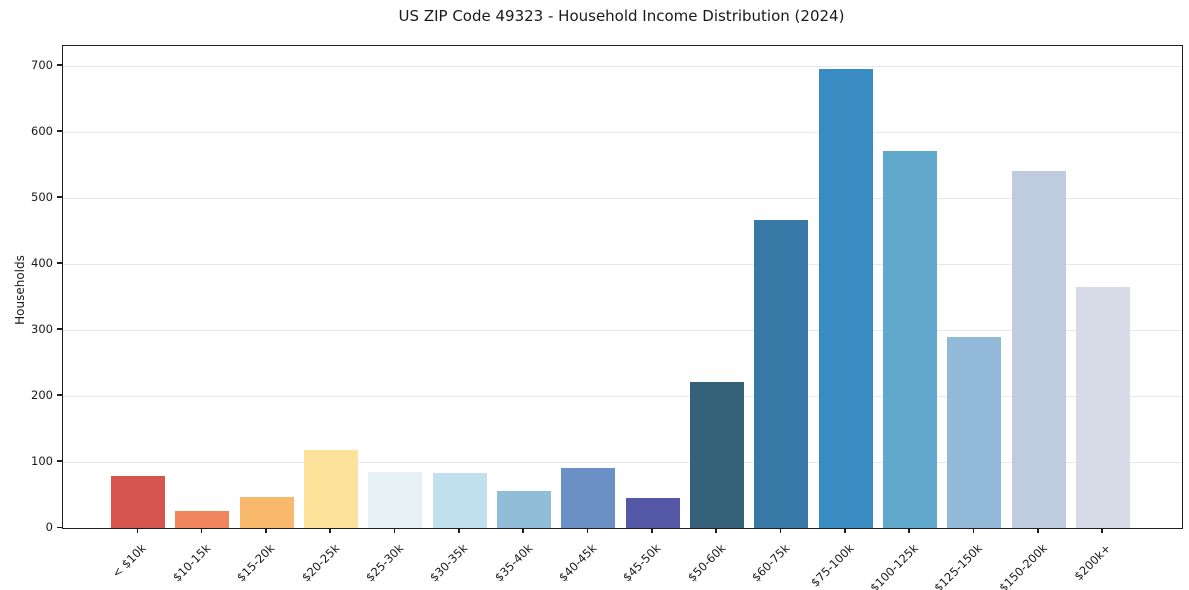  Describe the element at coordinates (1092, 562) in the screenshot. I see `x-tick-label-text: $200k+` at that location.